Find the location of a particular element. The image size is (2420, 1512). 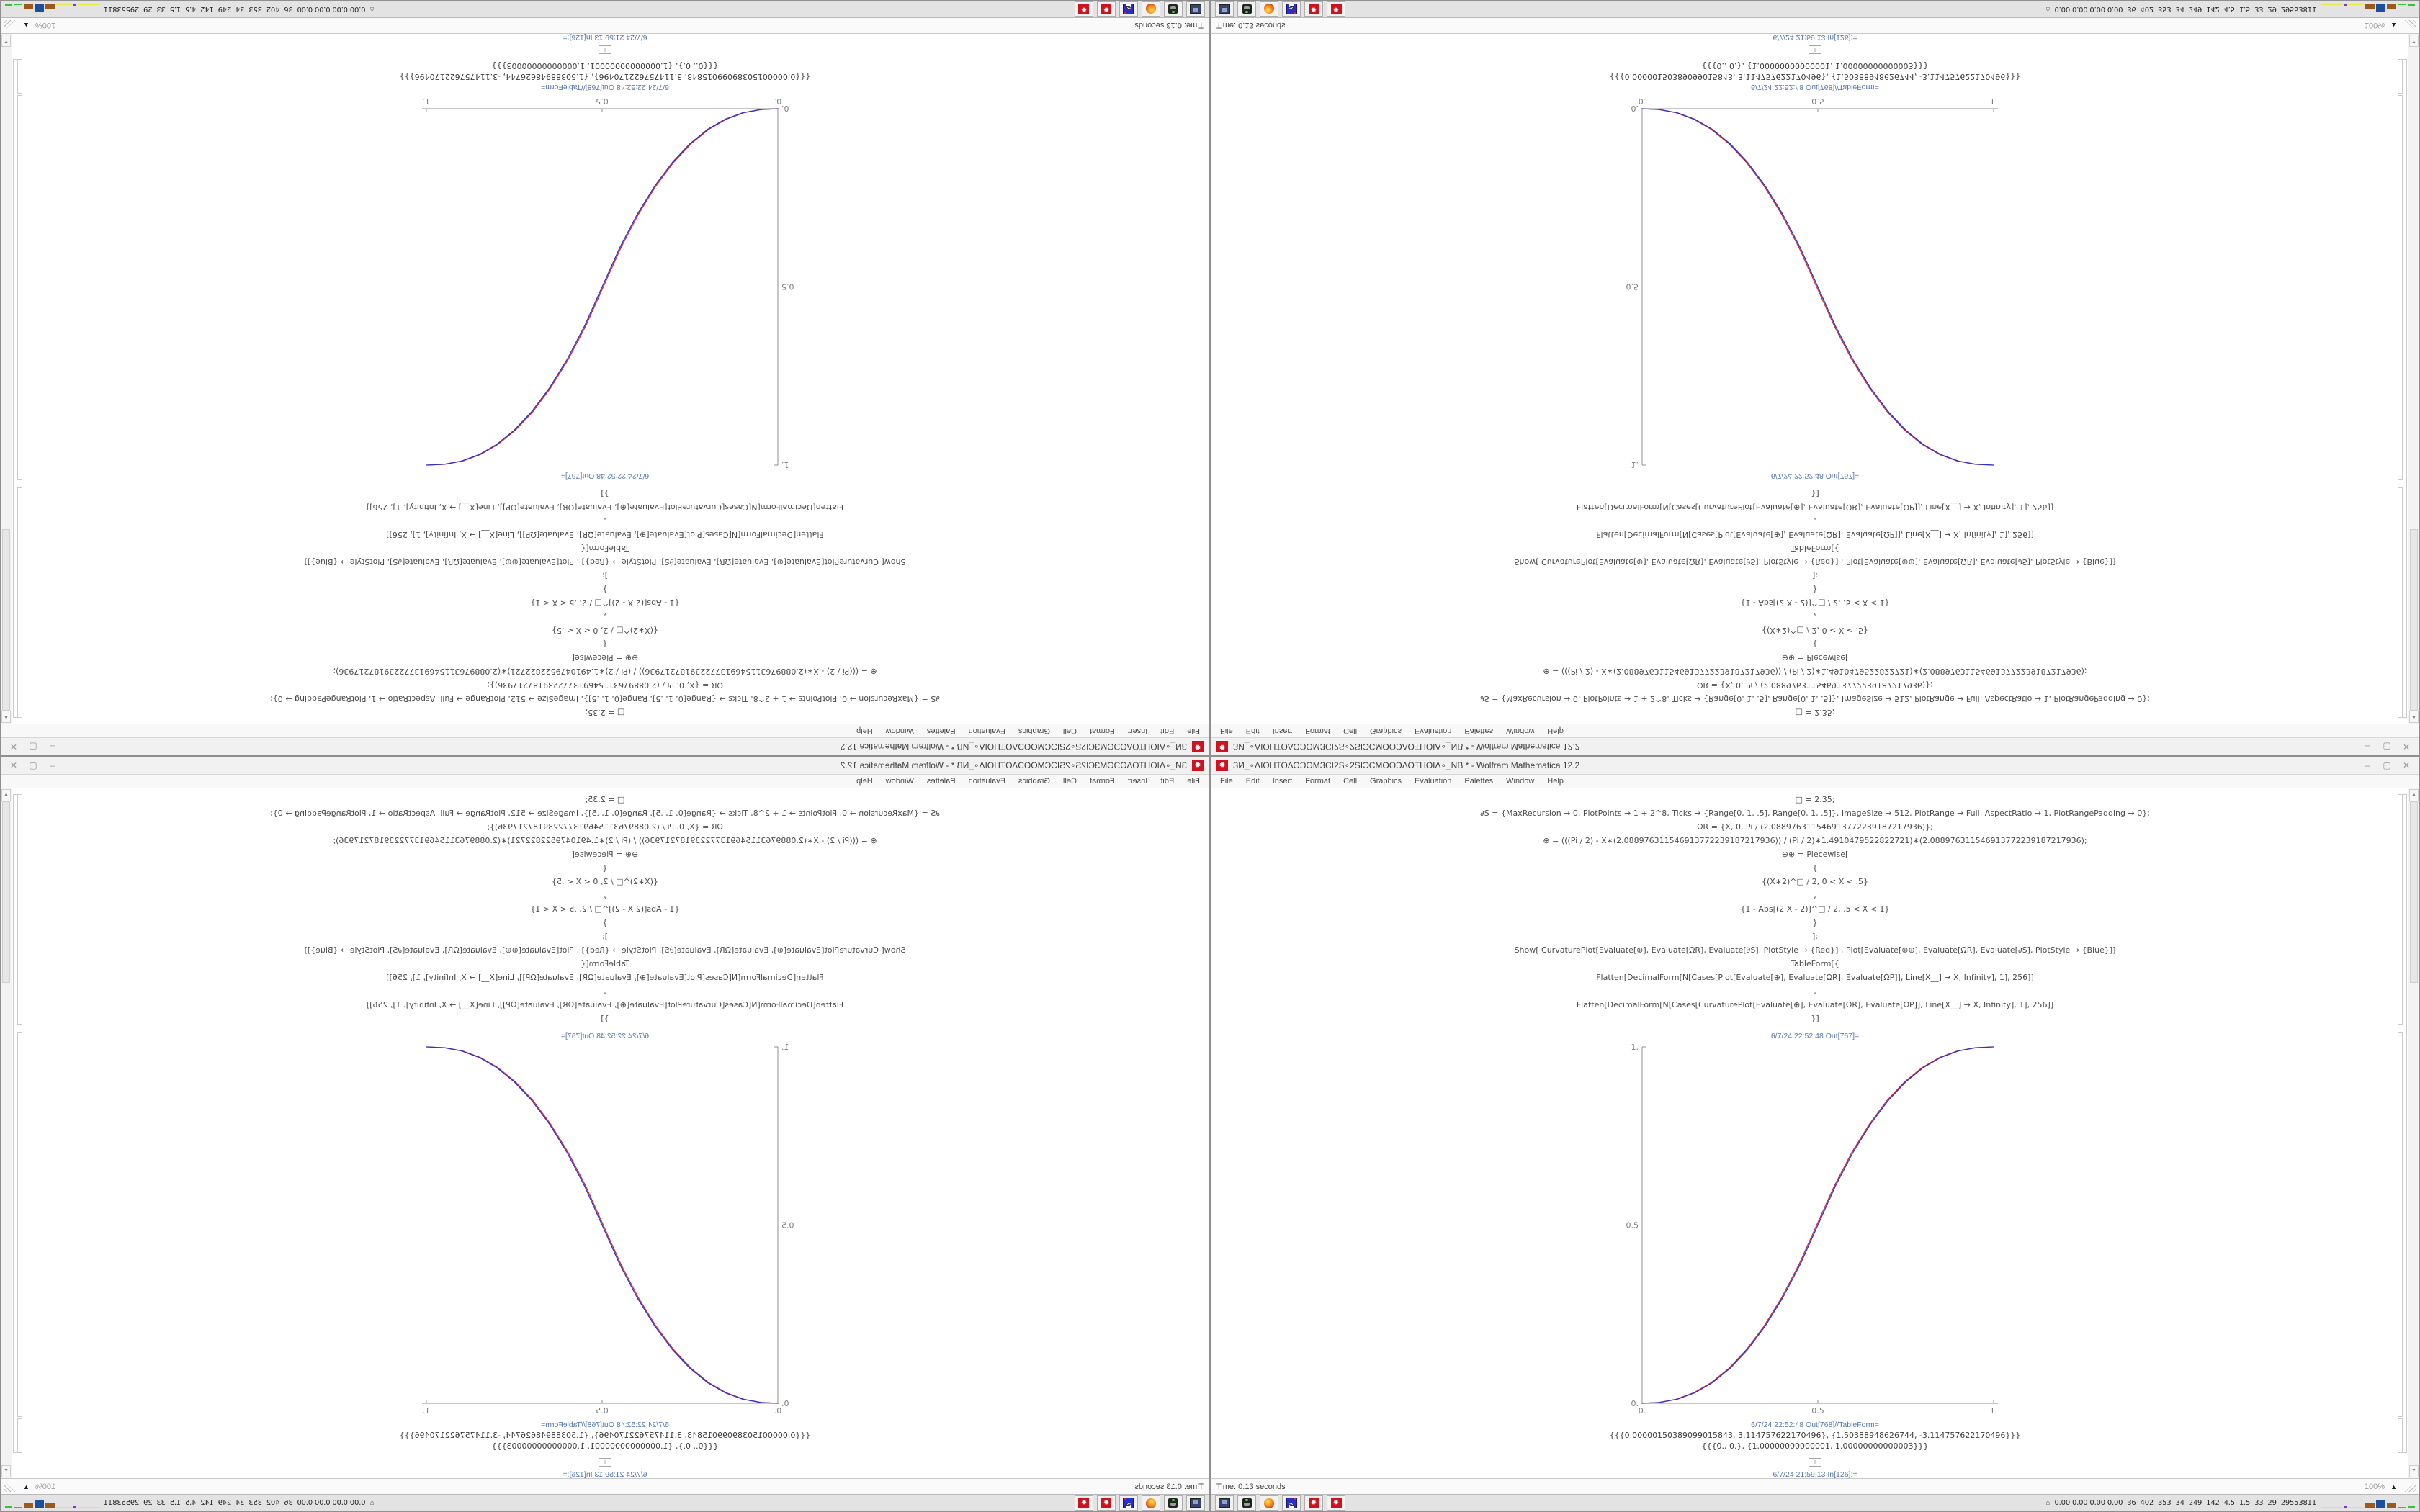

maximize-button: ▢ is located at coordinates (2387, 765).